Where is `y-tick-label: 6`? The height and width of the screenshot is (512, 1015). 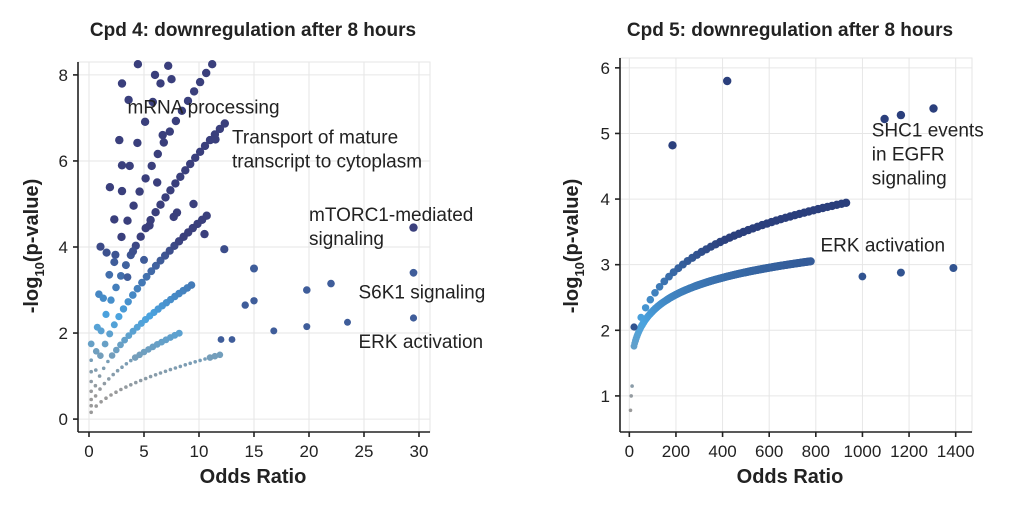
y-tick-label: 6 is located at coordinates (605, 68).